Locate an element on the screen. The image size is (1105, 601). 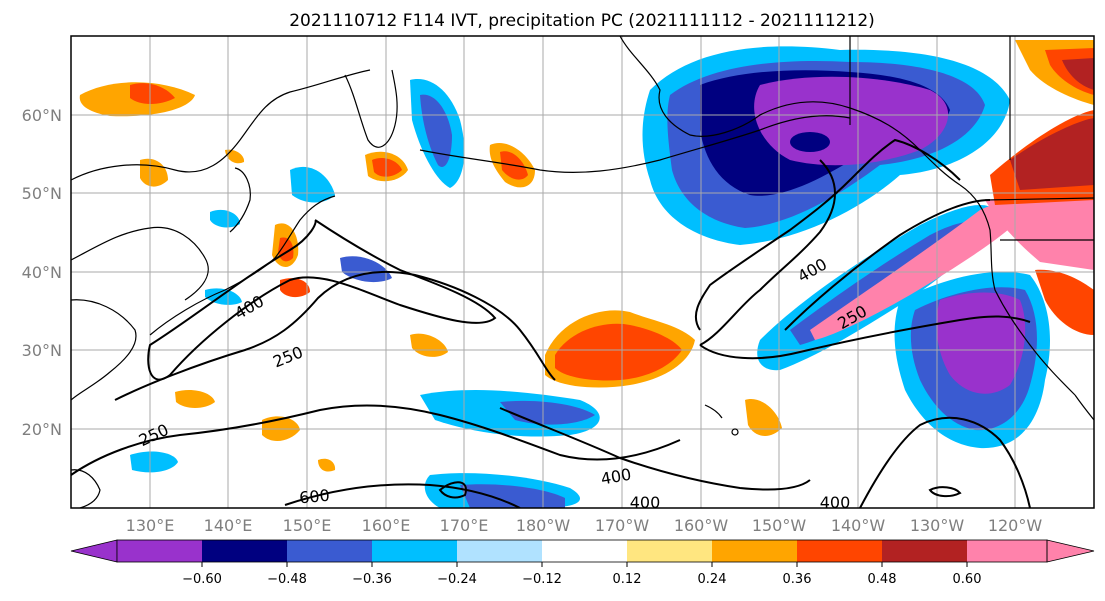
colorbar-tick-label: 0.24 is located at coordinates (712, 579).